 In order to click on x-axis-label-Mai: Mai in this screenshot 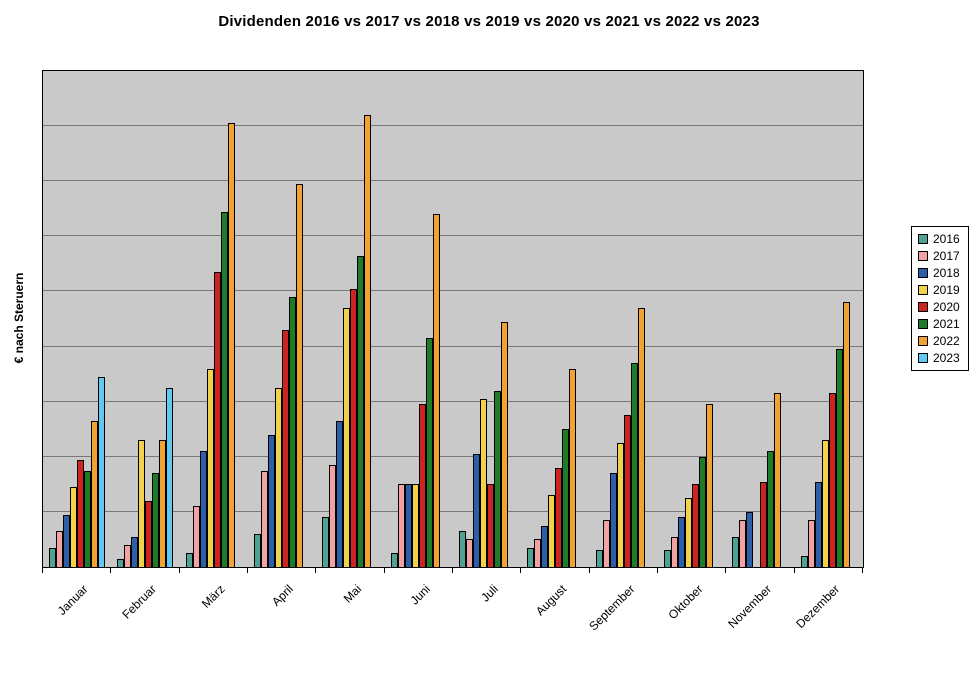, I will do `click(352, 594)`.